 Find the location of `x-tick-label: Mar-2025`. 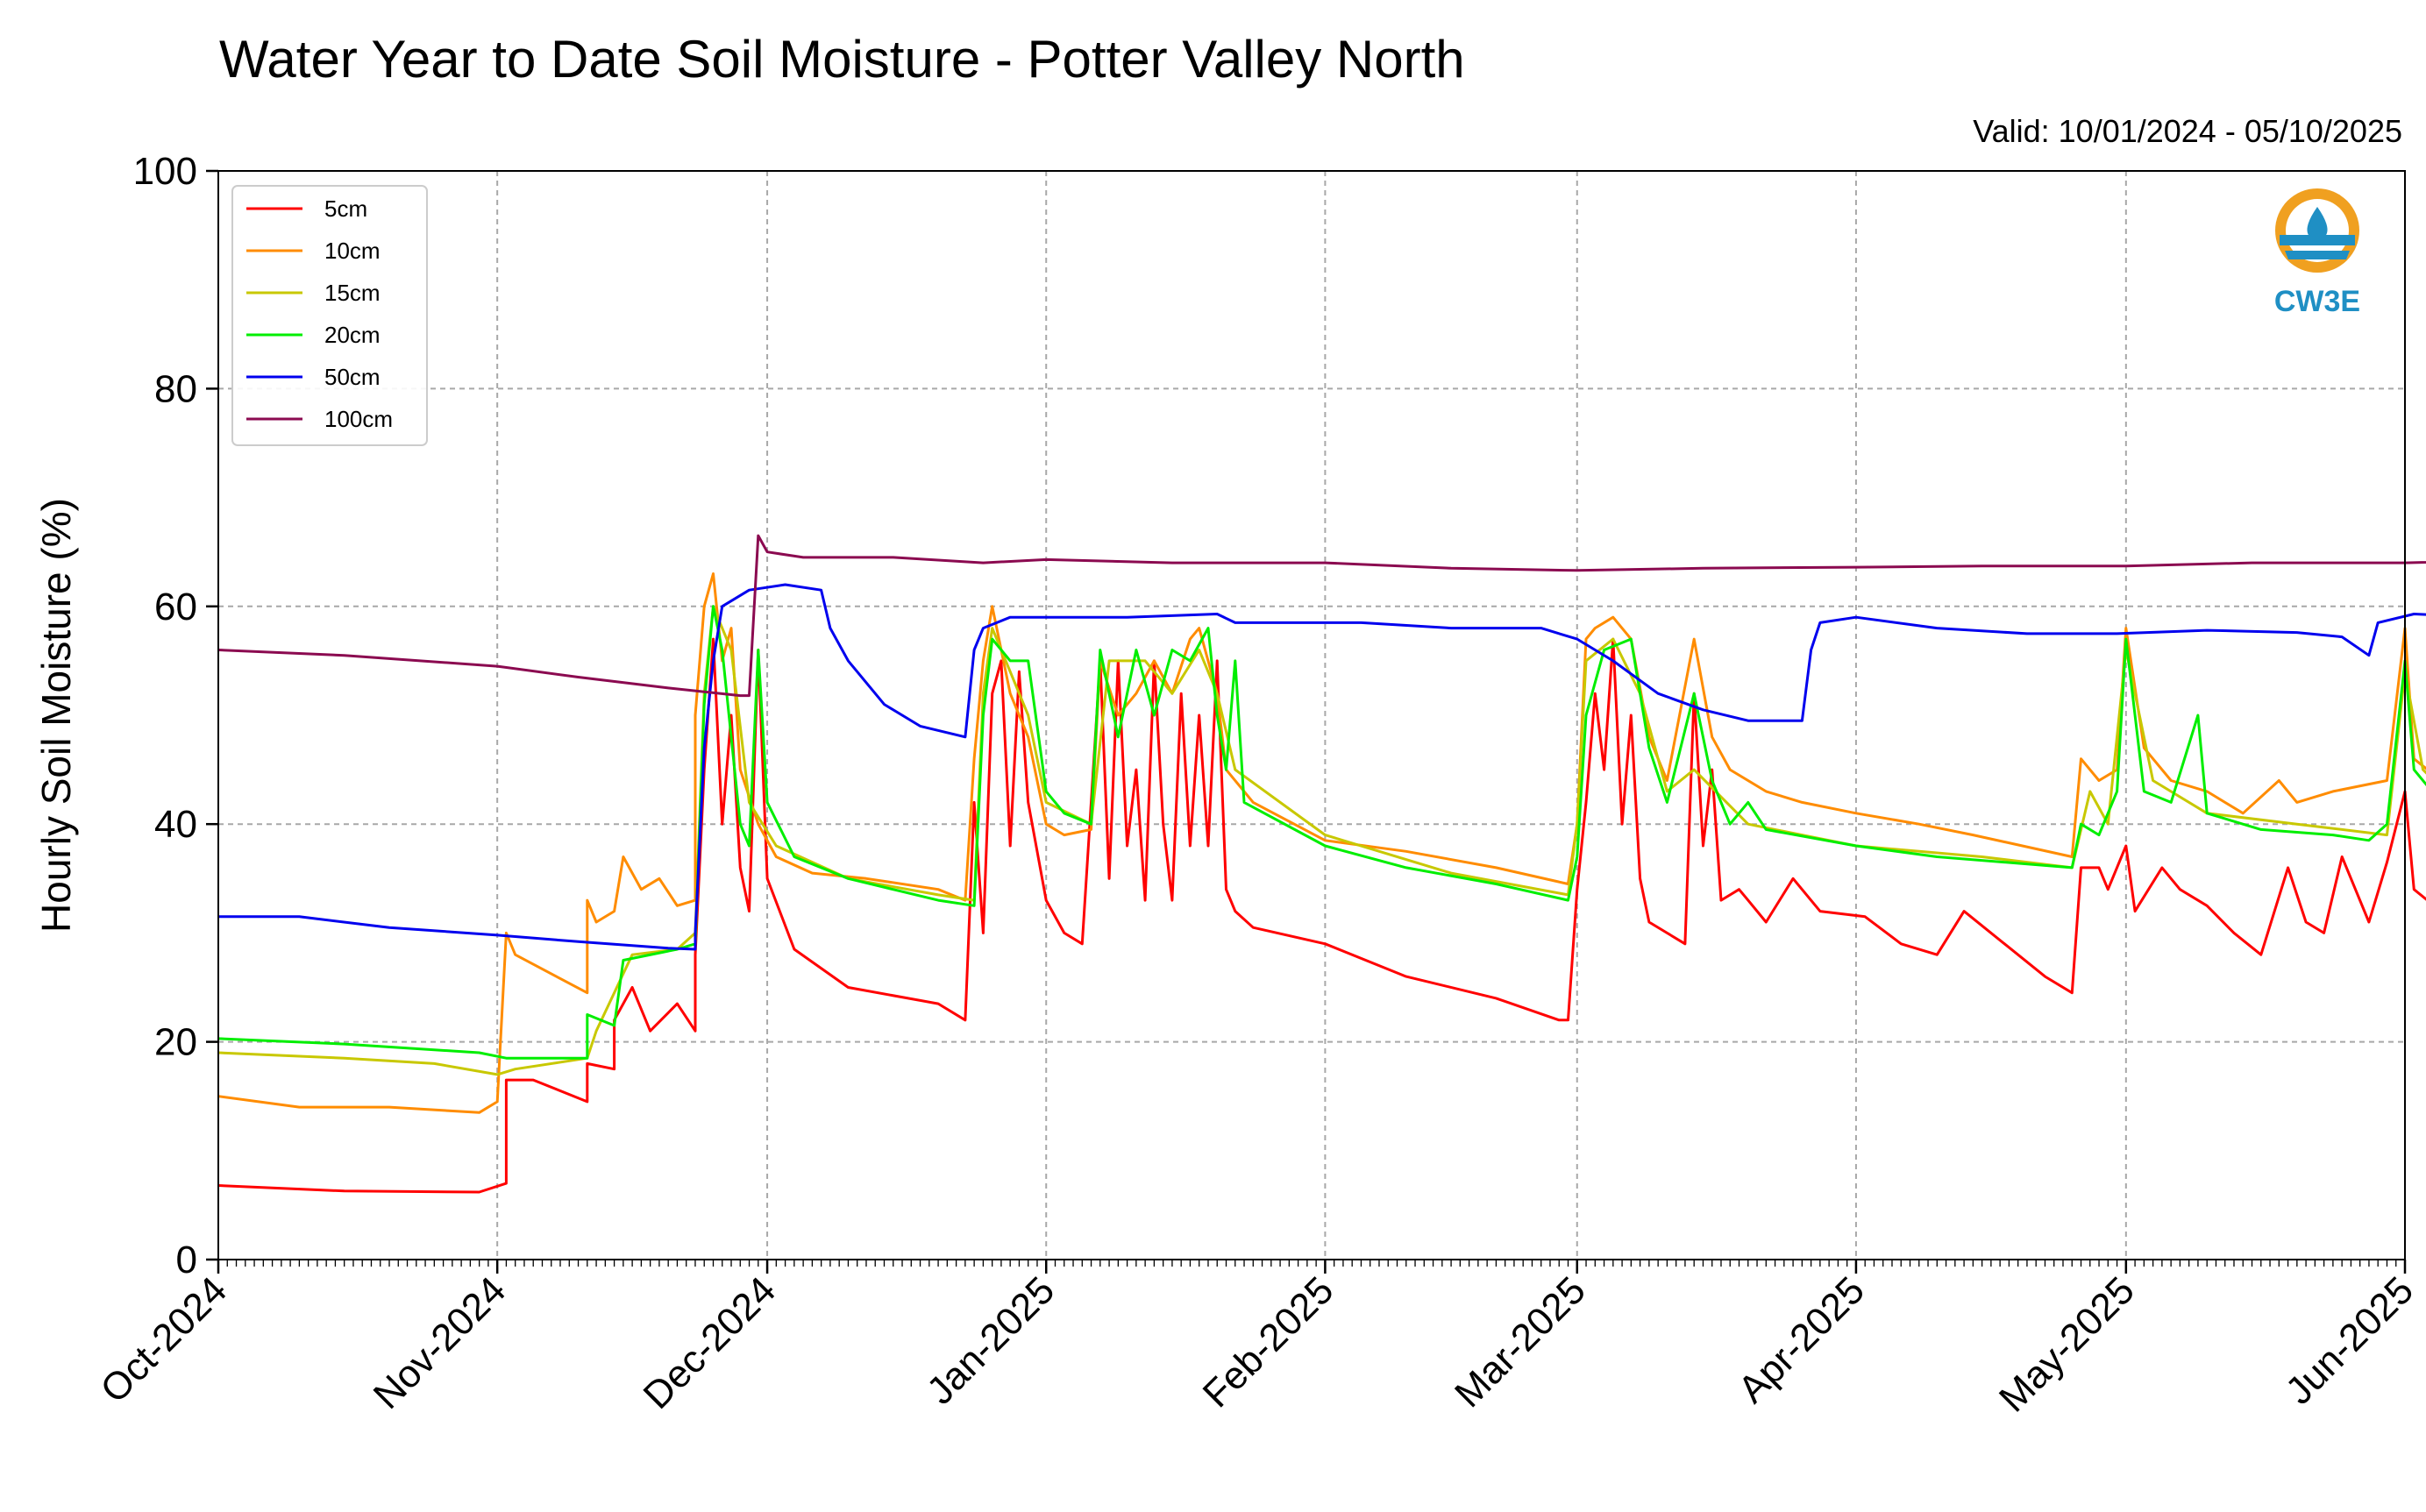

x-tick-label: Mar-2025 is located at coordinates (1520, 1342).